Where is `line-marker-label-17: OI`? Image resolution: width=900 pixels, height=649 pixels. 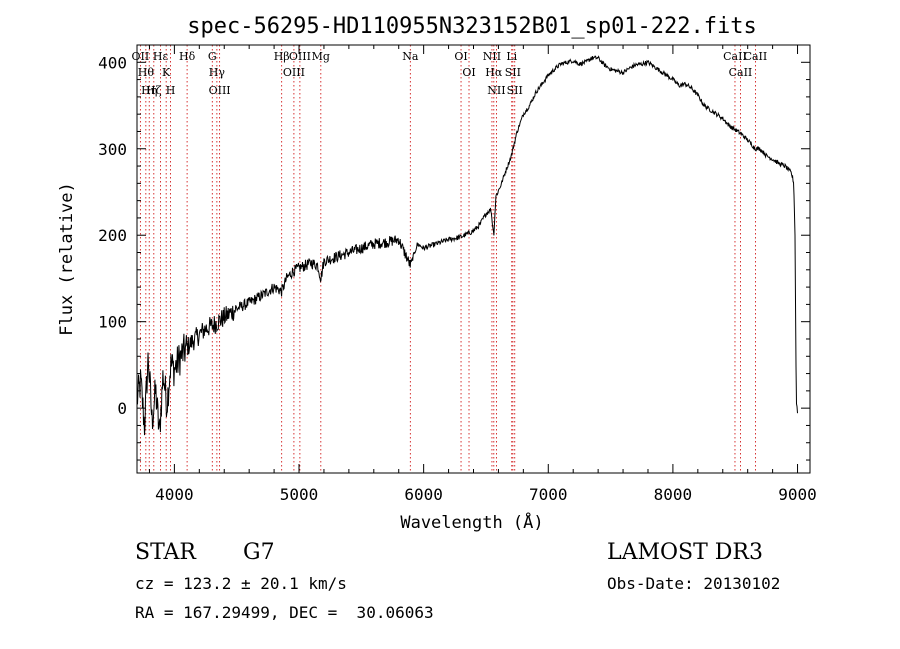 line-marker-label-17: OI is located at coordinates (468, 72).